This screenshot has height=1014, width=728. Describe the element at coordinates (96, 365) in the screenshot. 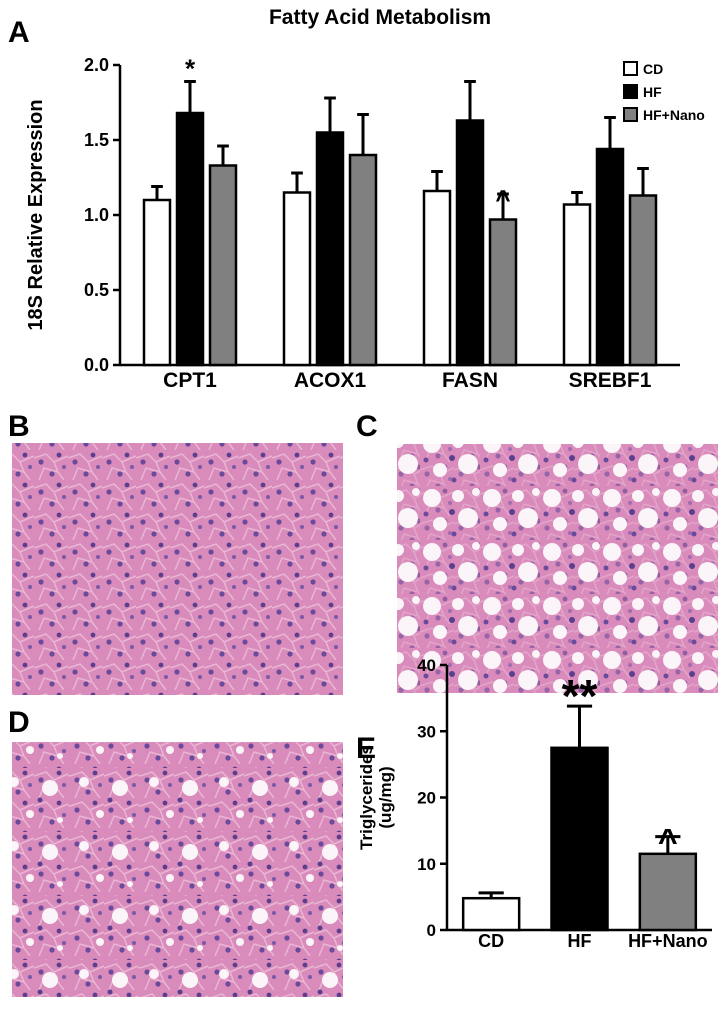

I see `y-tick-label: 0.0` at that location.